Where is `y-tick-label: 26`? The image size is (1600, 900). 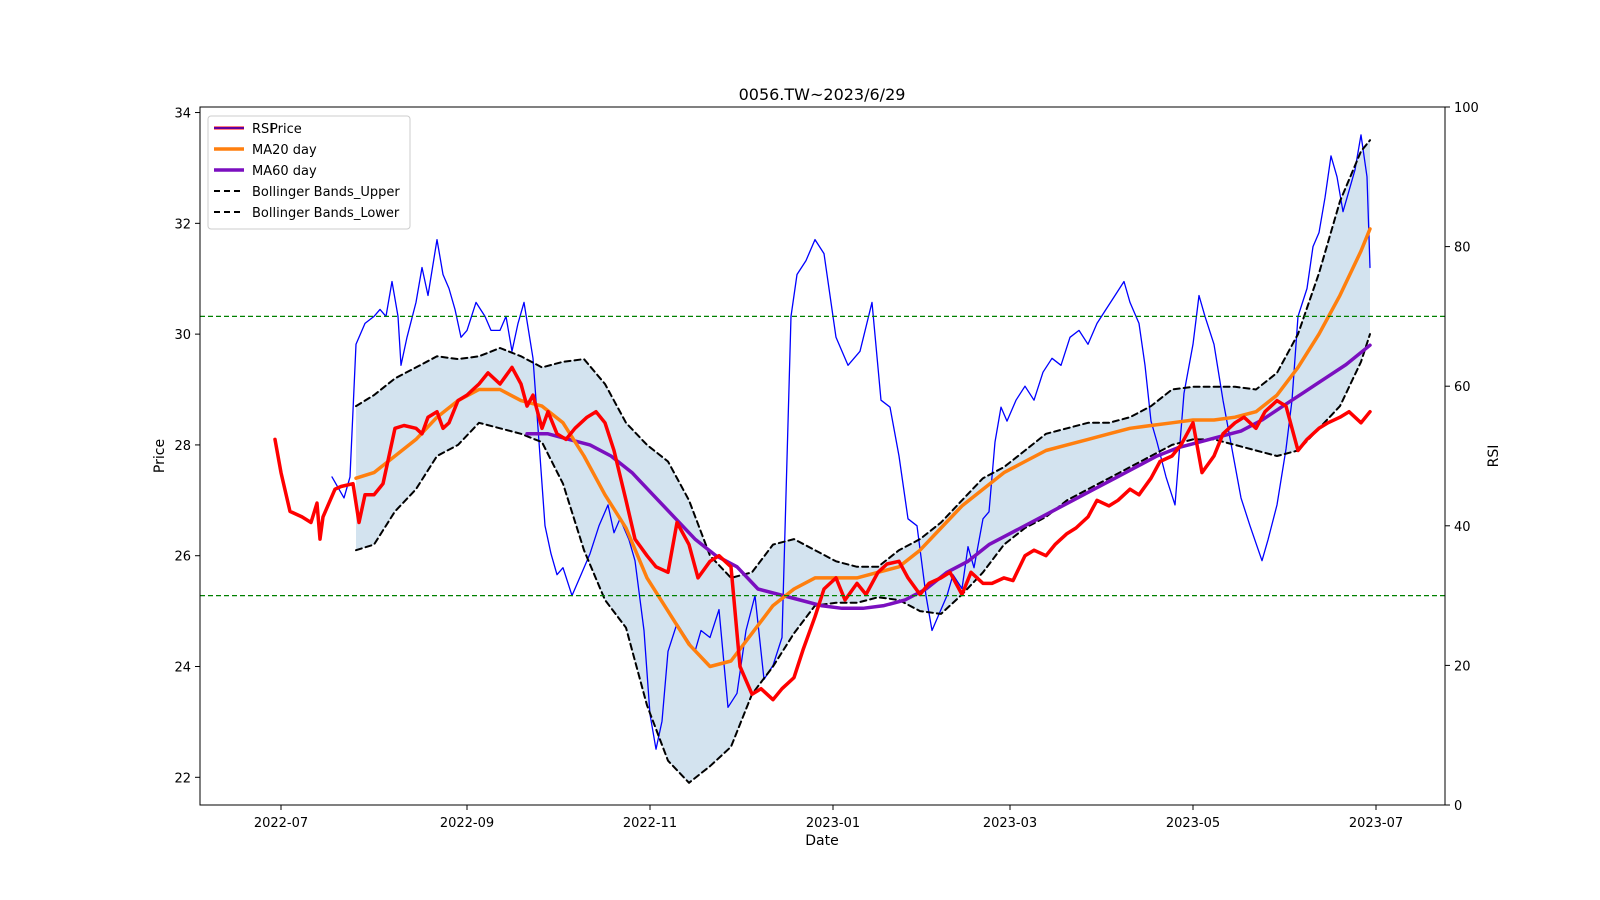
y-tick-label: 26 is located at coordinates (182, 557).